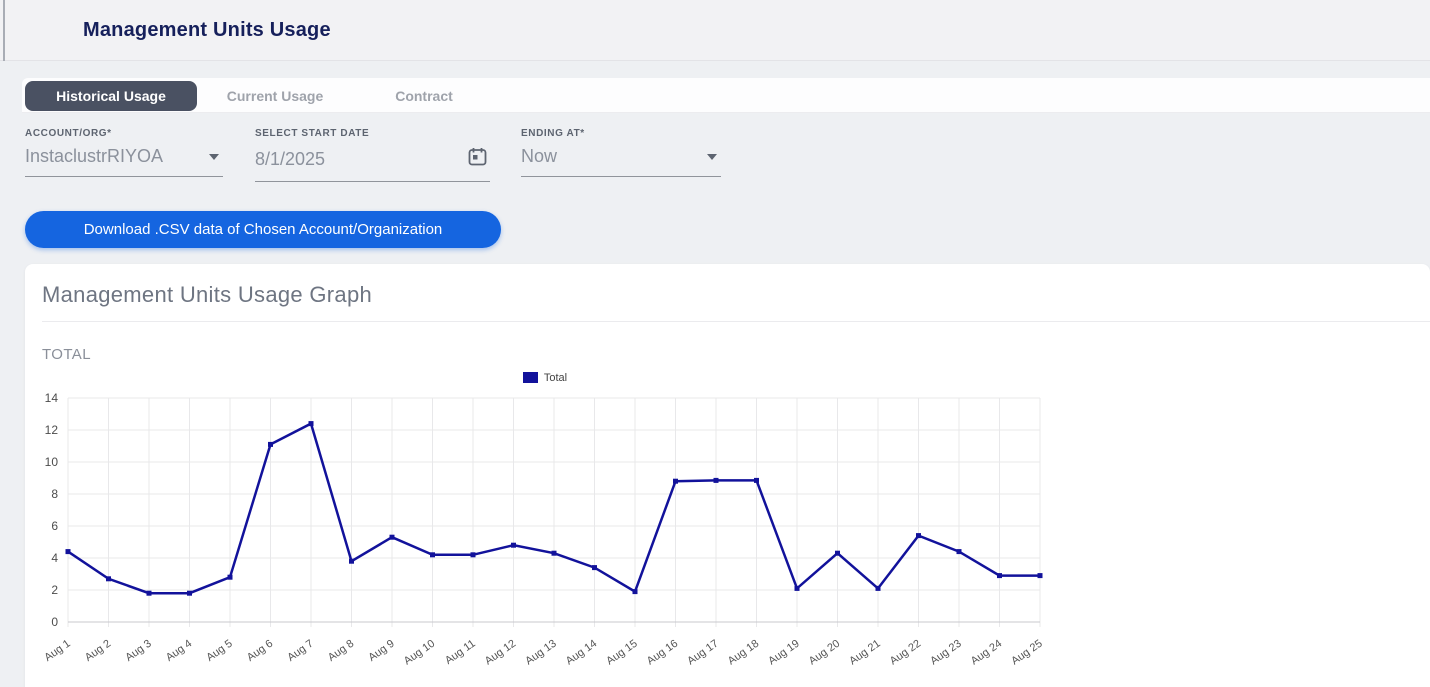  What do you see at coordinates (702, 653) in the screenshot?
I see `svg-text: Aug 17` at bounding box center [702, 653].